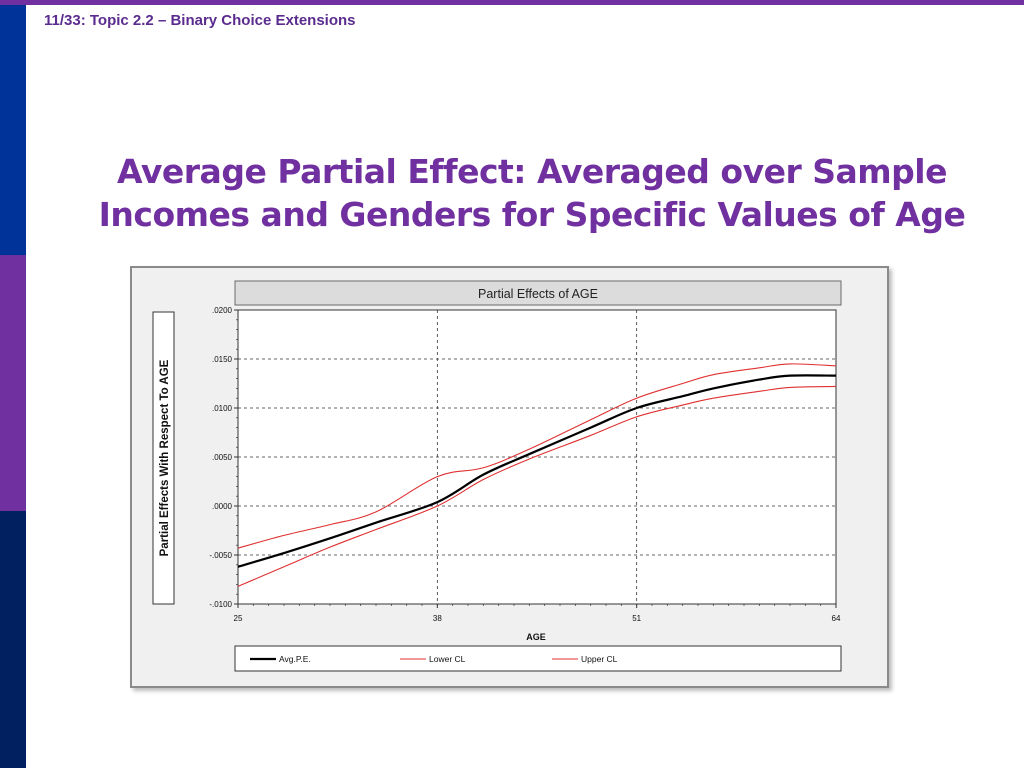 The width and height of the screenshot is (1024, 768). What do you see at coordinates (238, 618) in the screenshot?
I see `x-tick-label: 25` at bounding box center [238, 618].